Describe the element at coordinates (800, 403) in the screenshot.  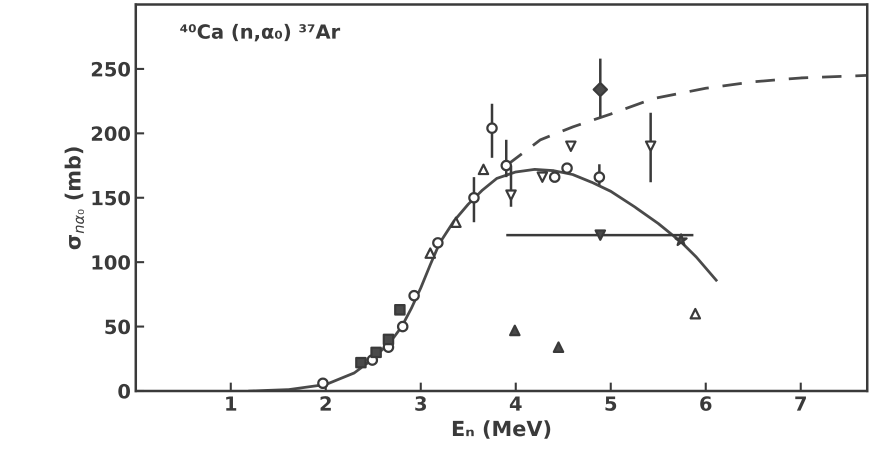
I see `x-tick-label: 7` at that location.